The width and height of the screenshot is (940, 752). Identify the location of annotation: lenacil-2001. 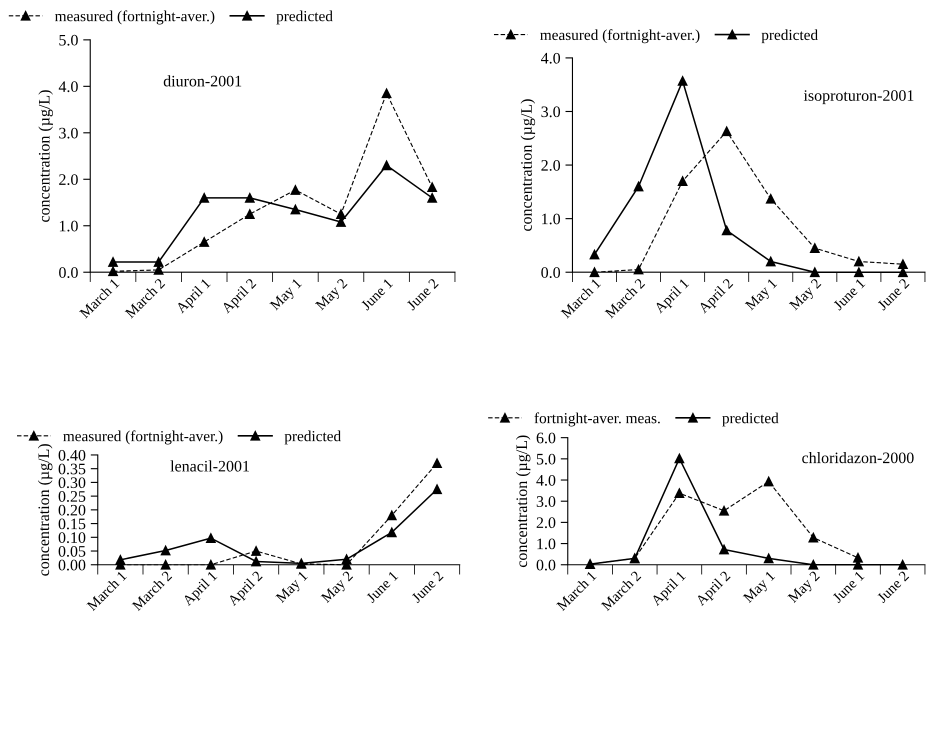
(210, 466).